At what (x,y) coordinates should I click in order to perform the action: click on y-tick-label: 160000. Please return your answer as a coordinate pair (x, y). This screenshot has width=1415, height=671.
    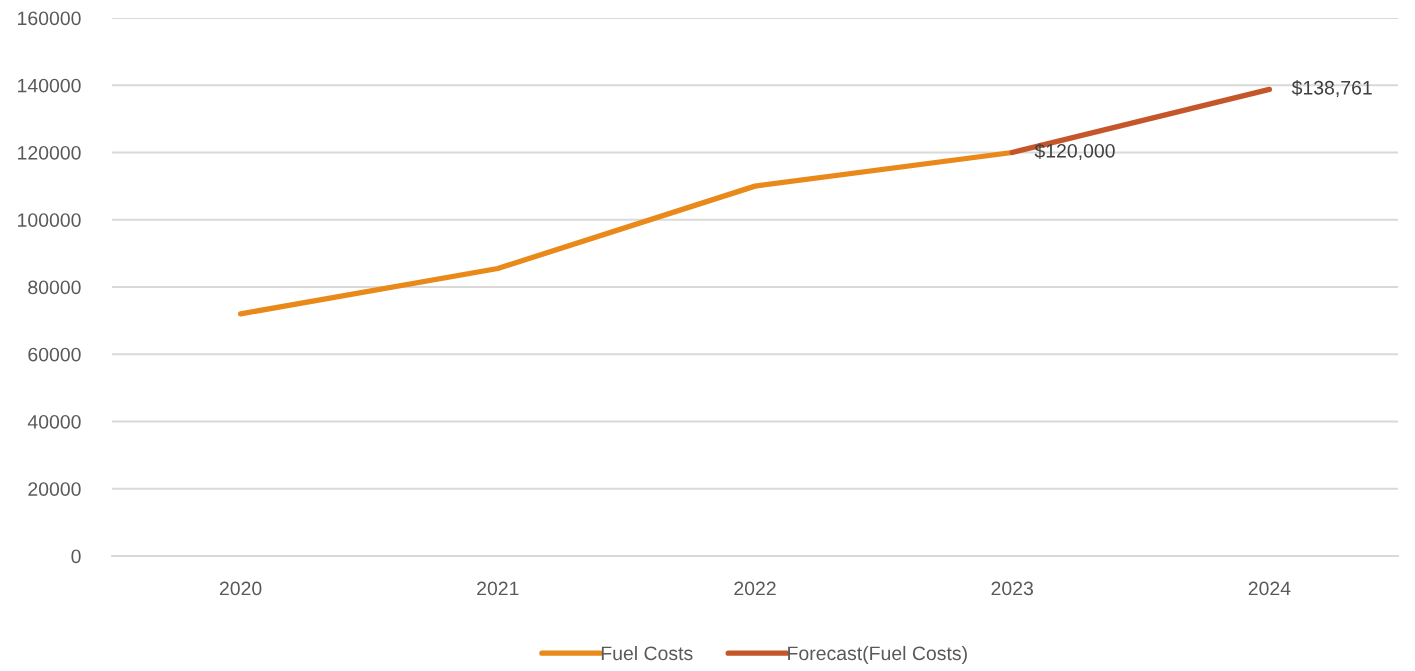
    Looking at the image, I should click on (49, 18).